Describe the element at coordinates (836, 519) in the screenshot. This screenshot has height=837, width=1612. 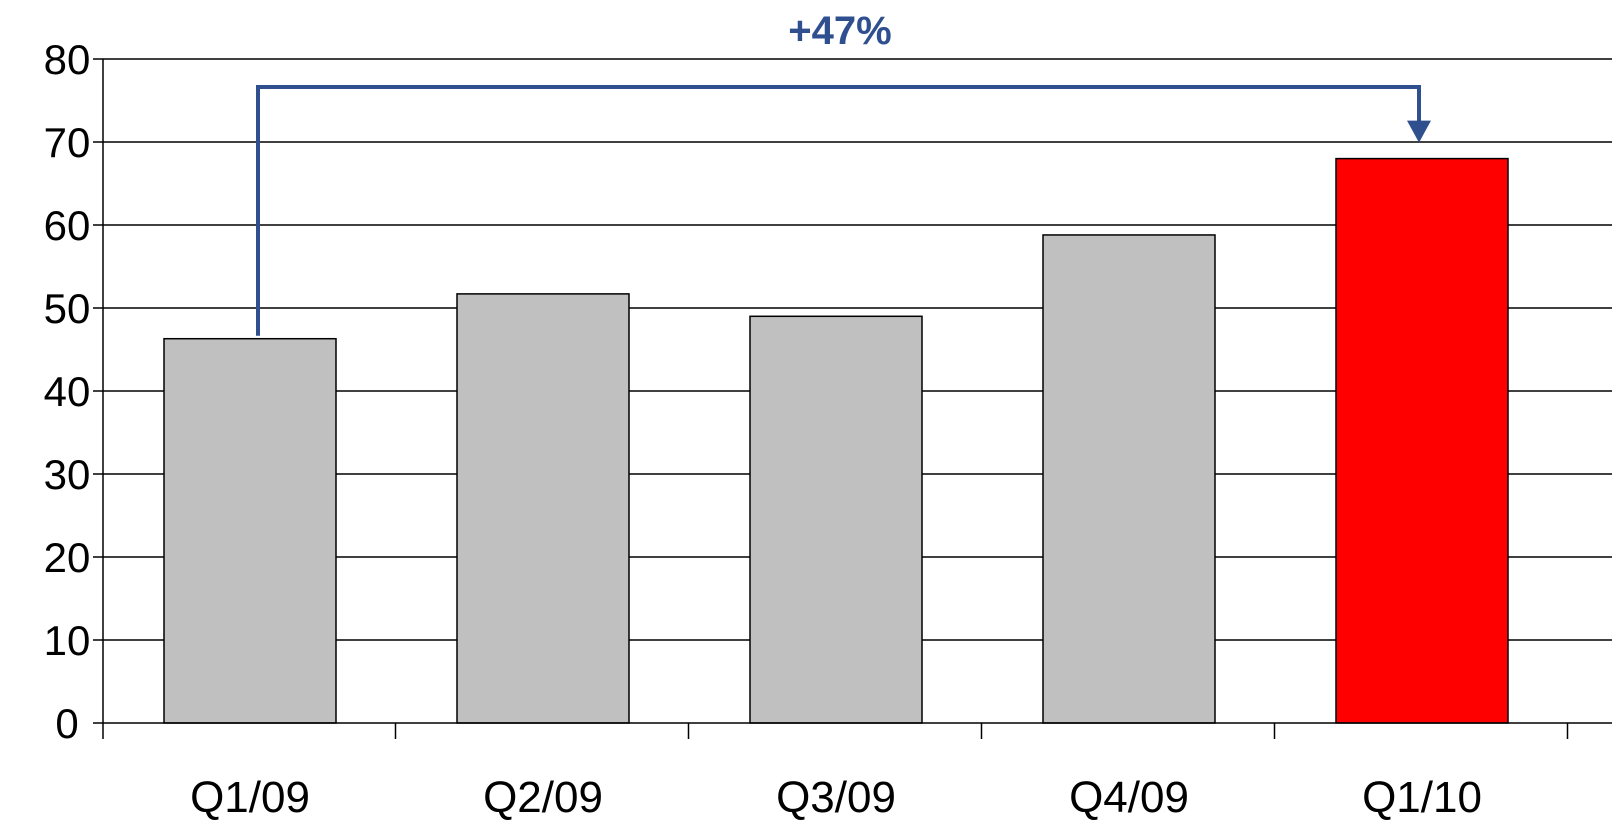
I see `bar-Q3/09` at that location.